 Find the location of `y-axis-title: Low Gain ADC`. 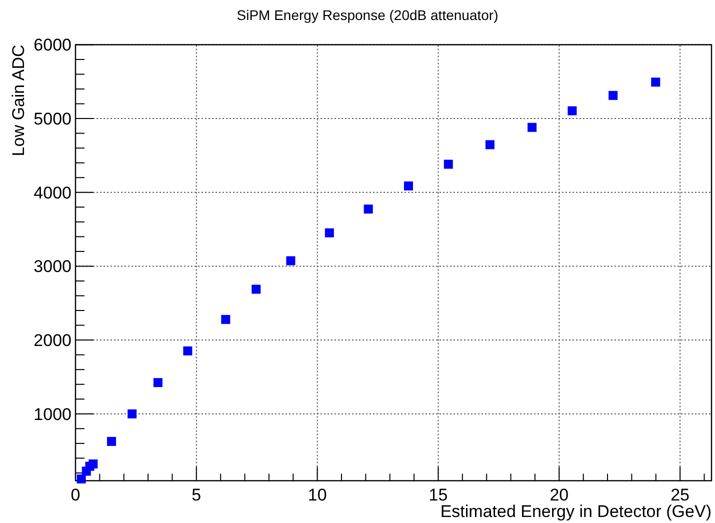

y-axis-title: Low Gain ADC is located at coordinates (18, 100).